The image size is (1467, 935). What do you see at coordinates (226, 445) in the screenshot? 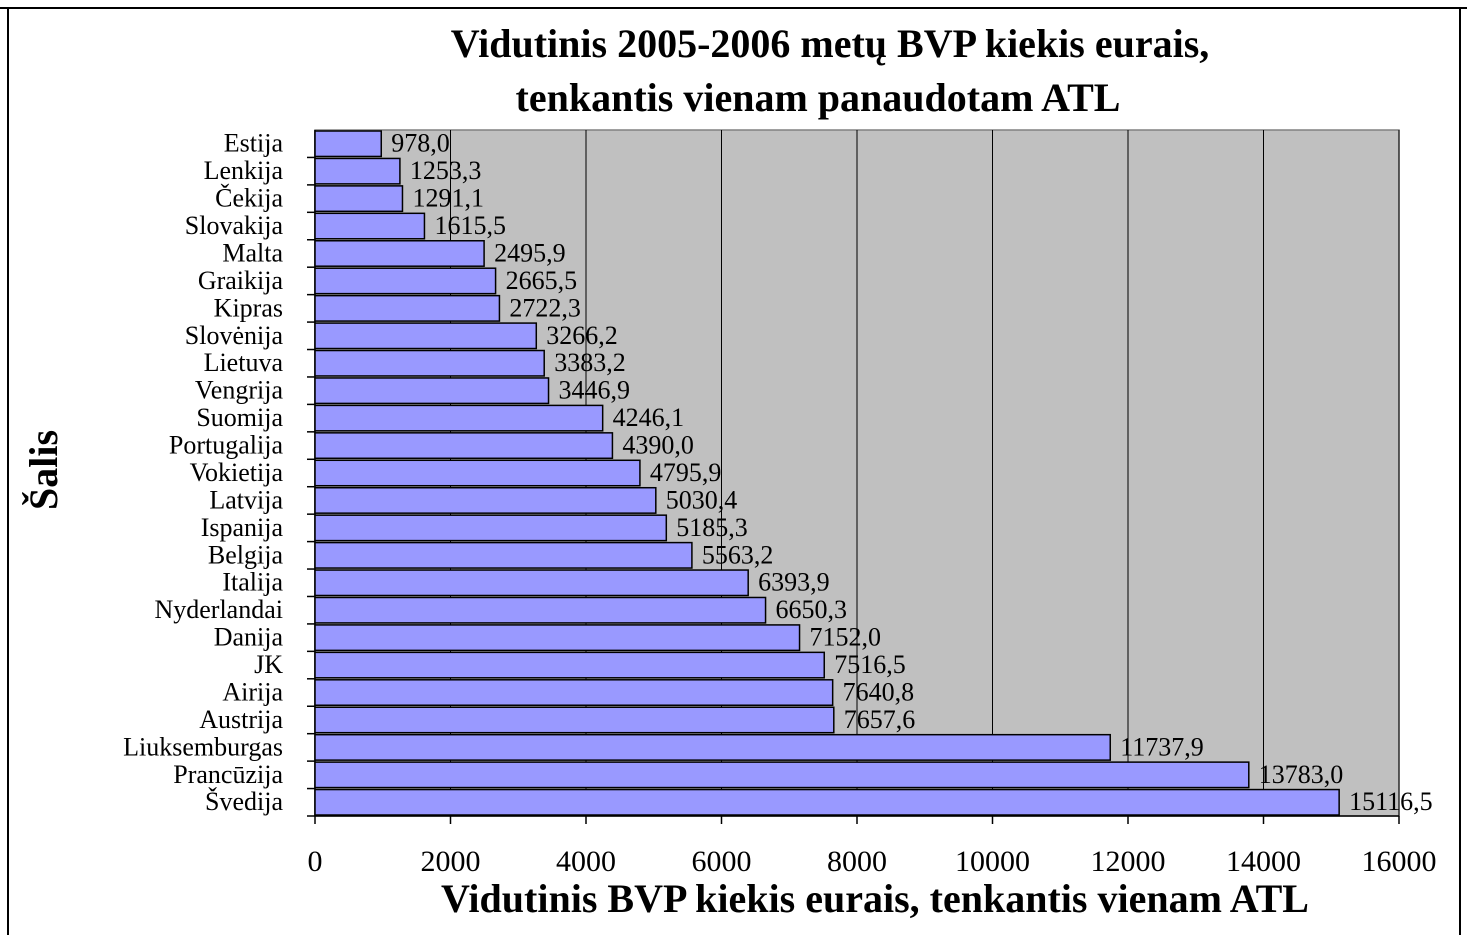
I see `y-tick-label: Portugalija` at bounding box center [226, 445].